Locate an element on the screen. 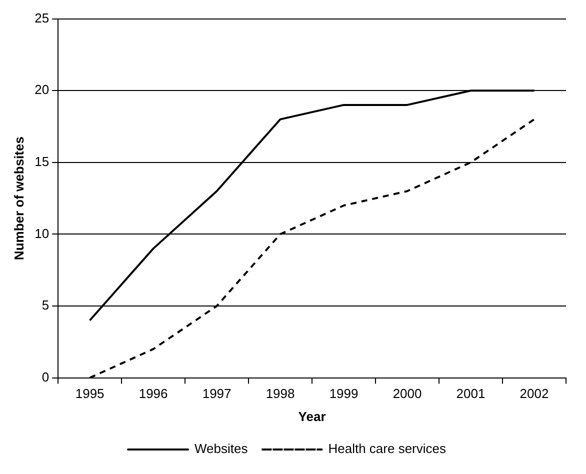 The width and height of the screenshot is (586, 474). y-tick-label: 10 is located at coordinates (42, 233).